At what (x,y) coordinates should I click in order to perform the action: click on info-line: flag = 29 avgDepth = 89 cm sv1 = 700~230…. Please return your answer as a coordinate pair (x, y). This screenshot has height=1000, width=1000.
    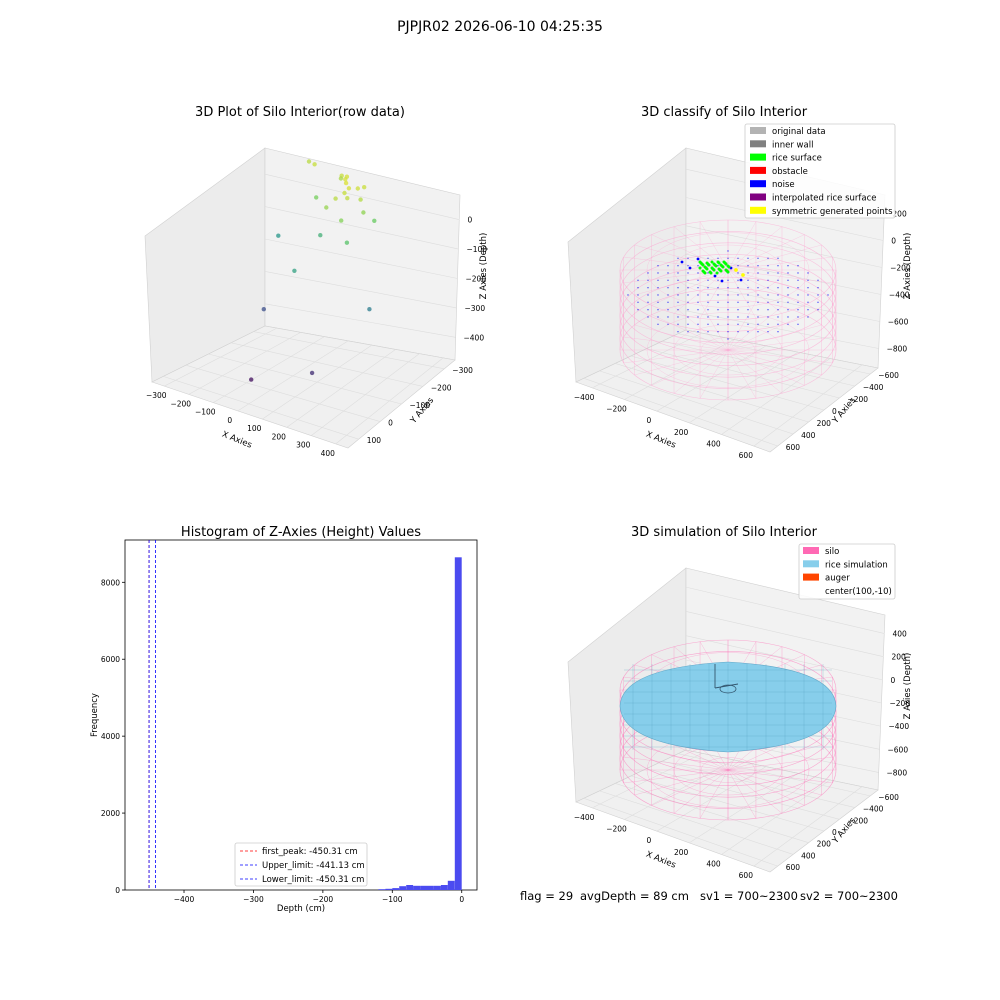
    Looking at the image, I should click on (709, 896).